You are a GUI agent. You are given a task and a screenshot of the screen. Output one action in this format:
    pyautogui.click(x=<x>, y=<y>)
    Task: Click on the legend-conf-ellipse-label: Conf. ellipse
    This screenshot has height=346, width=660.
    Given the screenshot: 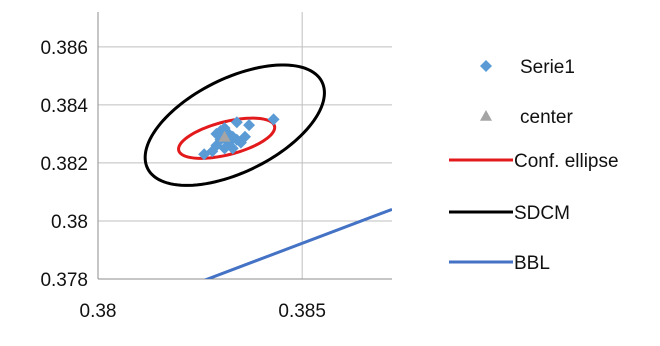 What is the action you would take?
    pyautogui.click(x=566, y=161)
    